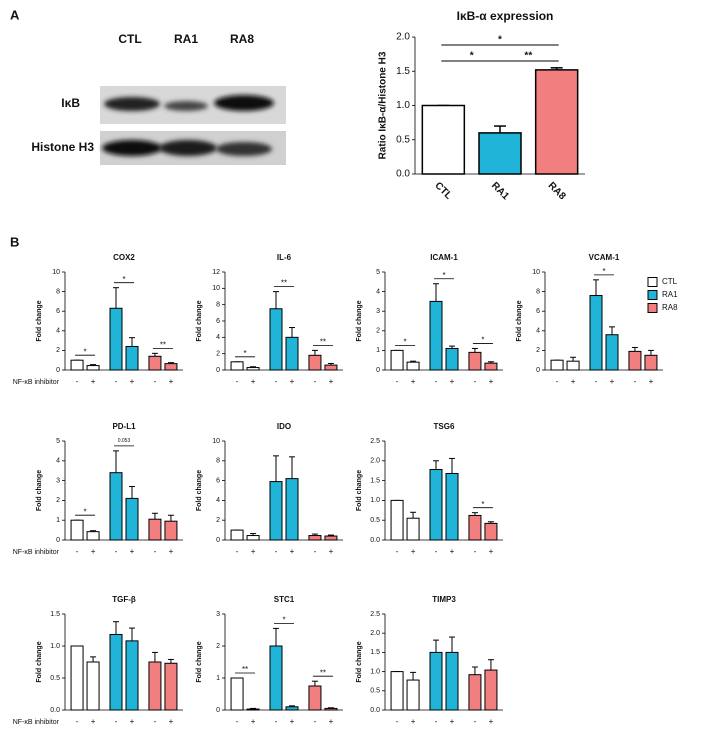  I want to click on chart-title: TIMP3, so click(444, 599).